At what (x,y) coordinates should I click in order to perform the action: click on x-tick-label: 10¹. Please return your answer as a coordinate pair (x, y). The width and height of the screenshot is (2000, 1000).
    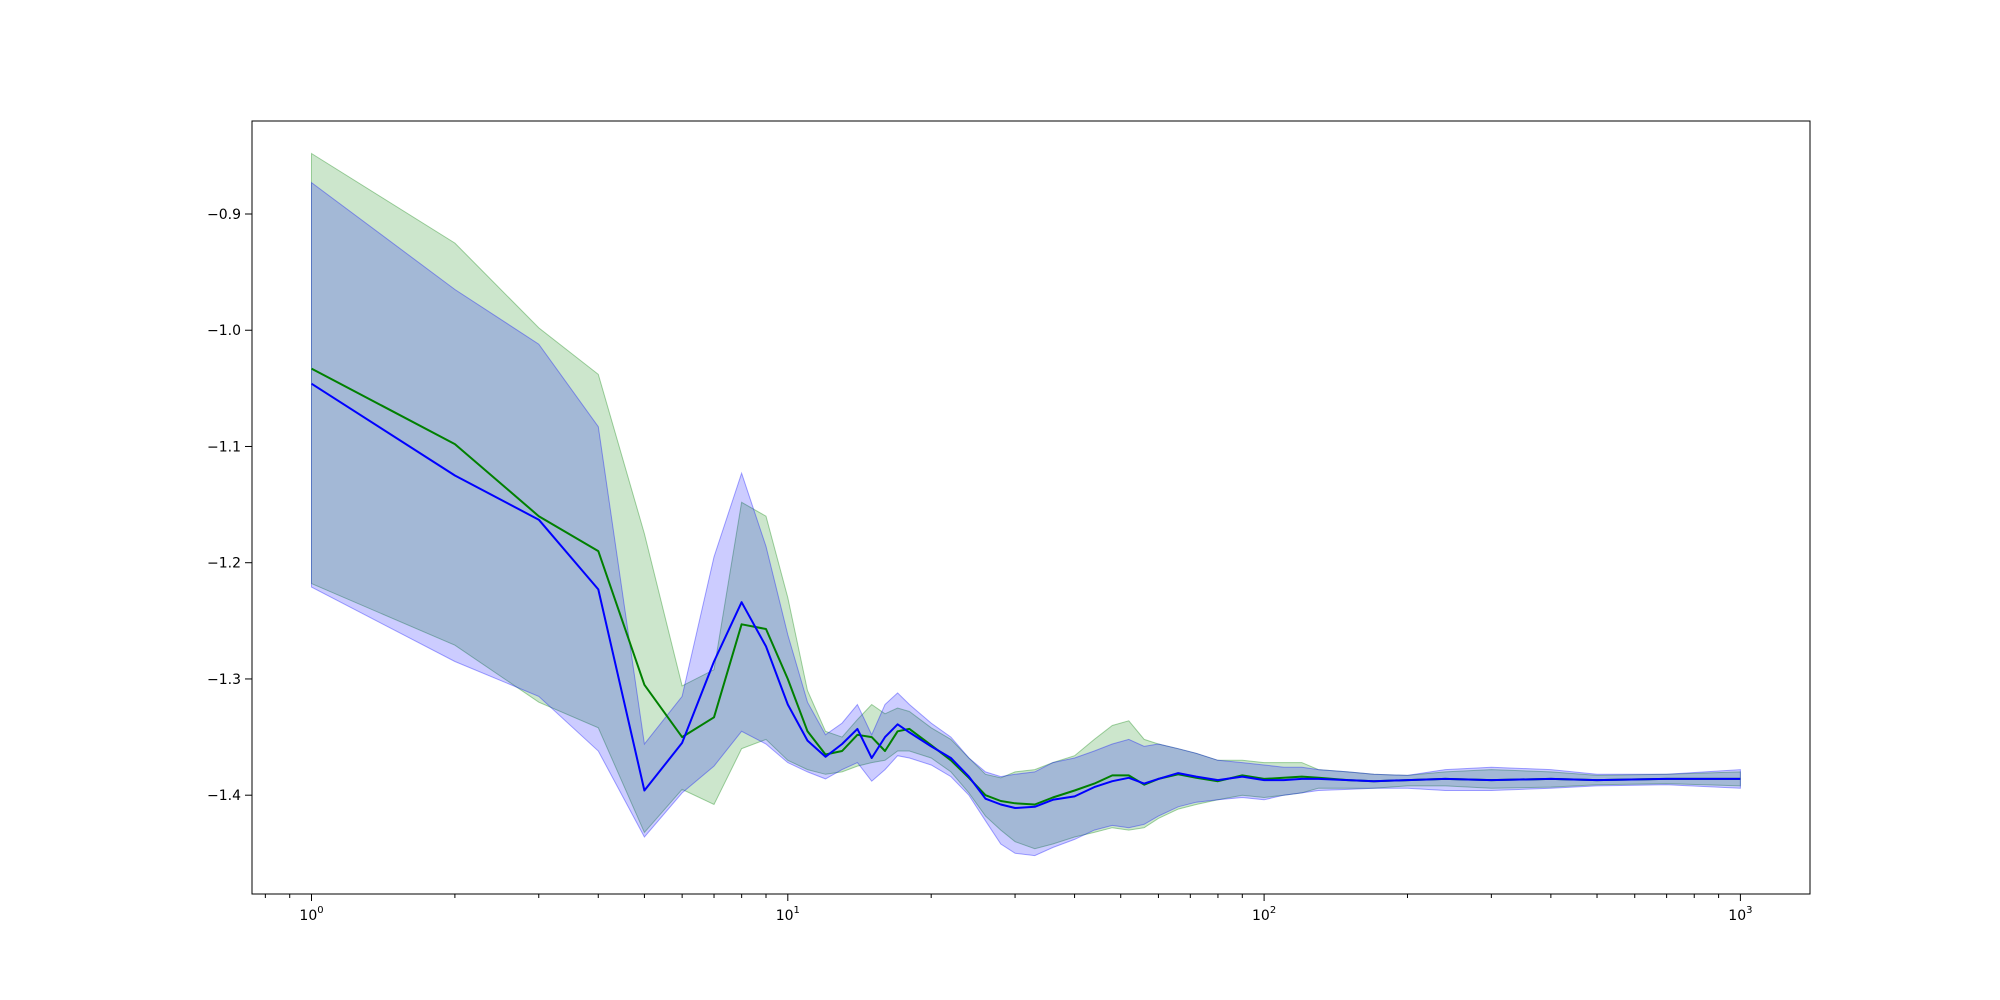
    Looking at the image, I should click on (788, 914).